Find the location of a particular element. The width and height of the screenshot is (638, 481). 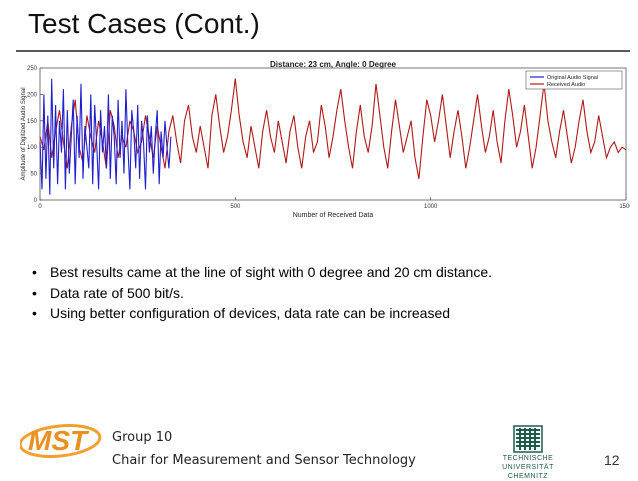

y-tick-label: 50 is located at coordinates (33, 175).